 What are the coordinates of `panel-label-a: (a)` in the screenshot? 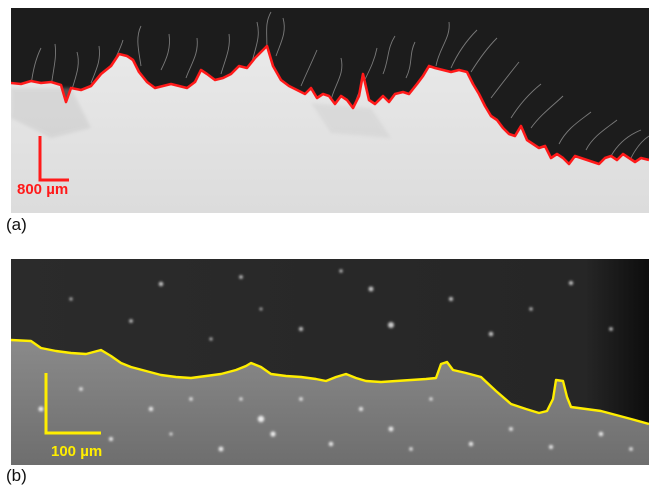 It's located at (16, 224).